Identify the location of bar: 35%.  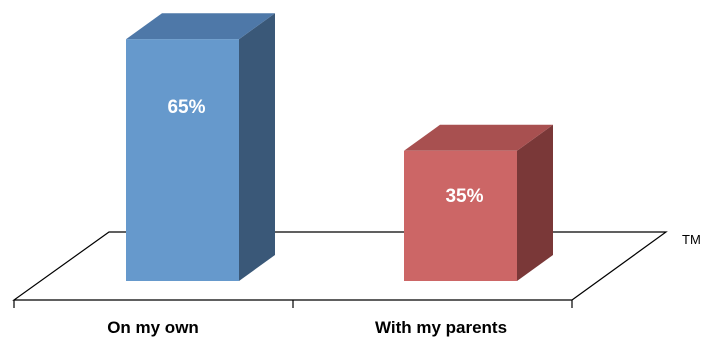
(478, 202).